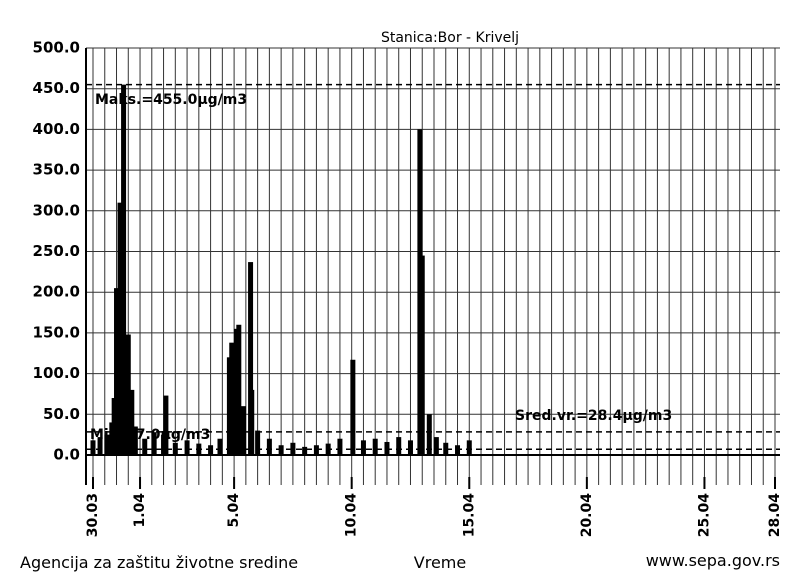 The image size is (800, 581). Describe the element at coordinates (56, 332) in the screenshot. I see `y-tick-label: 150.0` at that location.